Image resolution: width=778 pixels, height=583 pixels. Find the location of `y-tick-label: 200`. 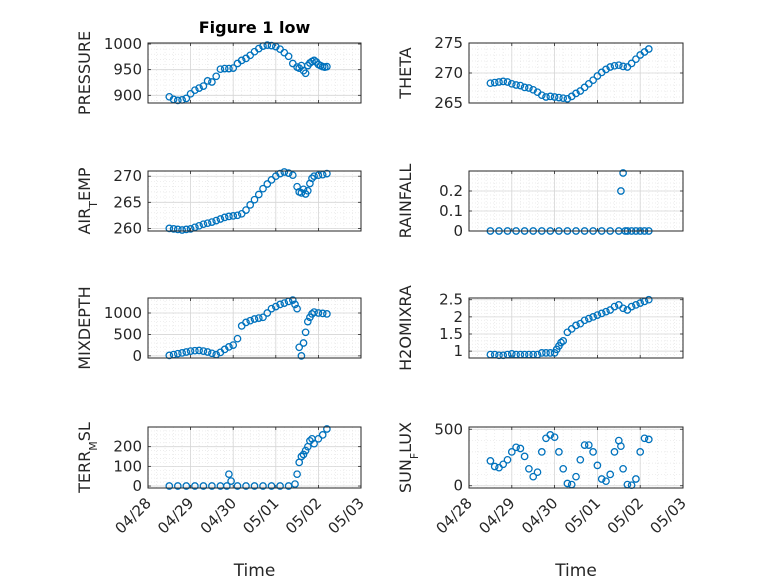

y-tick-label: 200 is located at coordinates (127, 447).